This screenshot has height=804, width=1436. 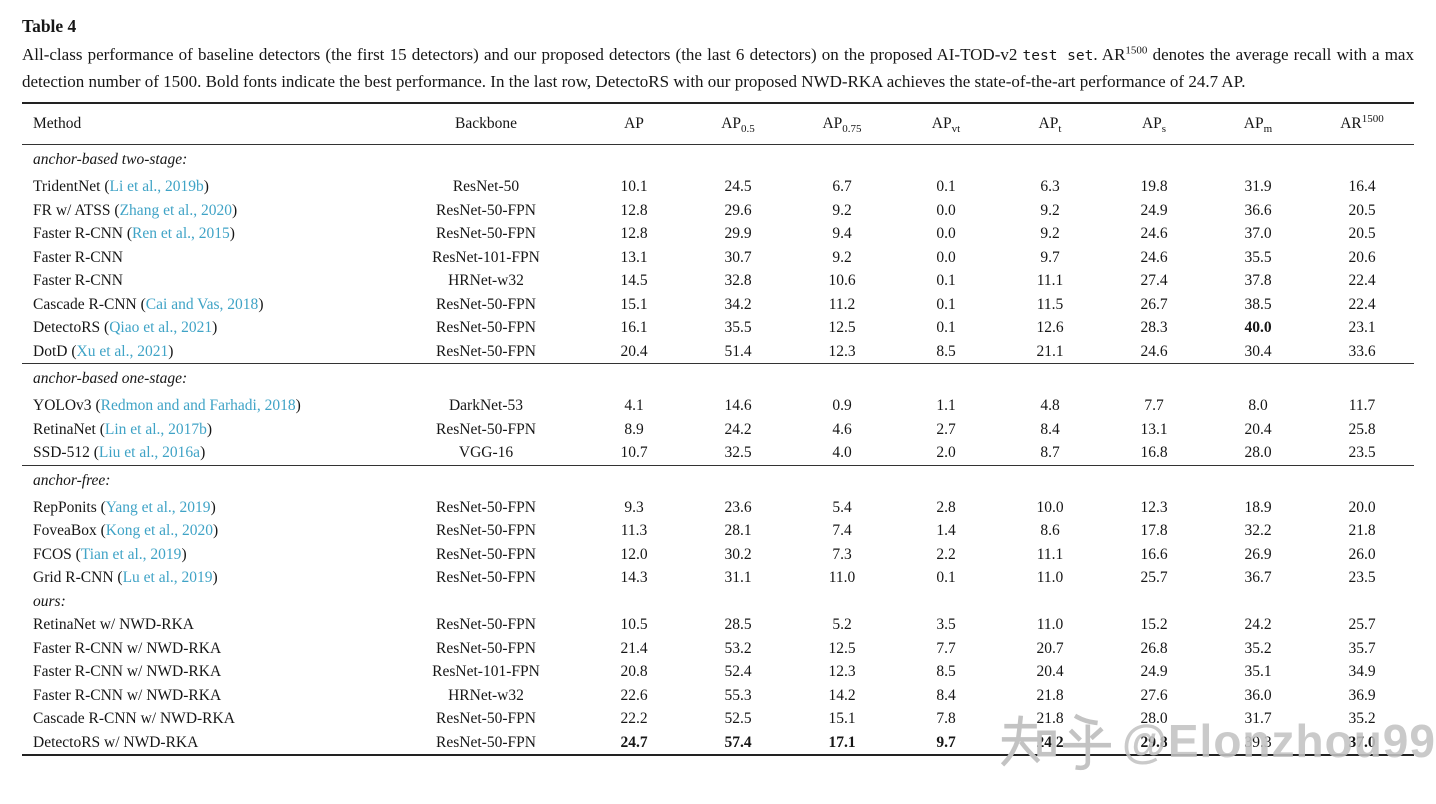 What do you see at coordinates (1372, 118) in the screenshot?
I see `header-superscript: 1500` at bounding box center [1372, 118].